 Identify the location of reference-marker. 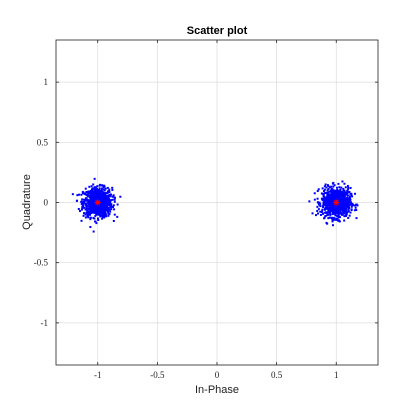
(336, 202).